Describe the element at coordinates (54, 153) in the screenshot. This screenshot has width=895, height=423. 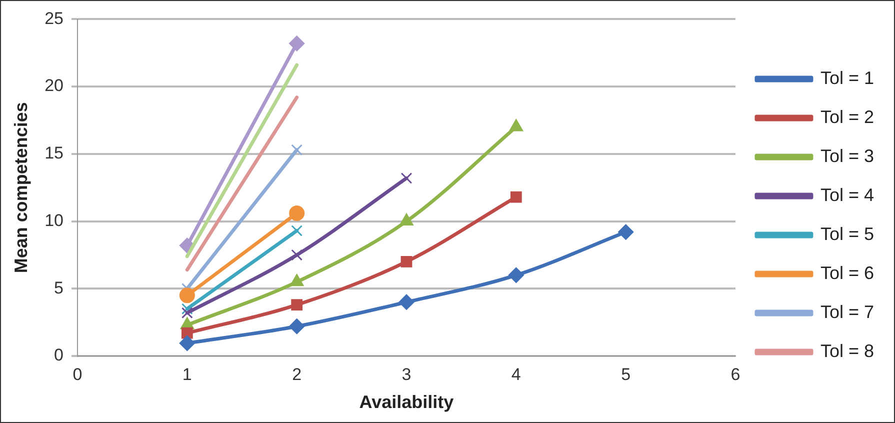
I see `y-tick-label: 15` at that location.